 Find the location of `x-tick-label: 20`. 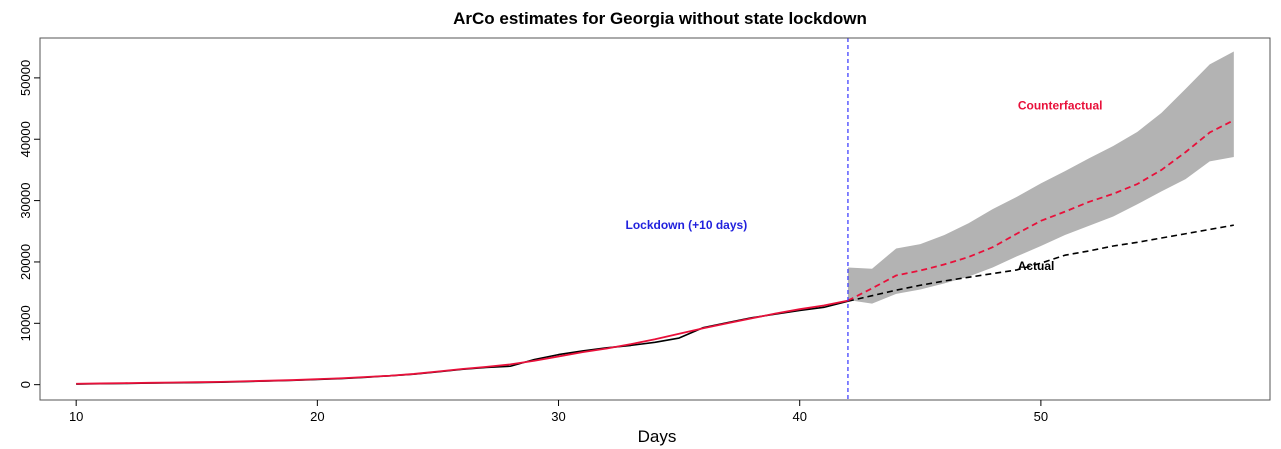

x-tick-label: 20 is located at coordinates (317, 416).